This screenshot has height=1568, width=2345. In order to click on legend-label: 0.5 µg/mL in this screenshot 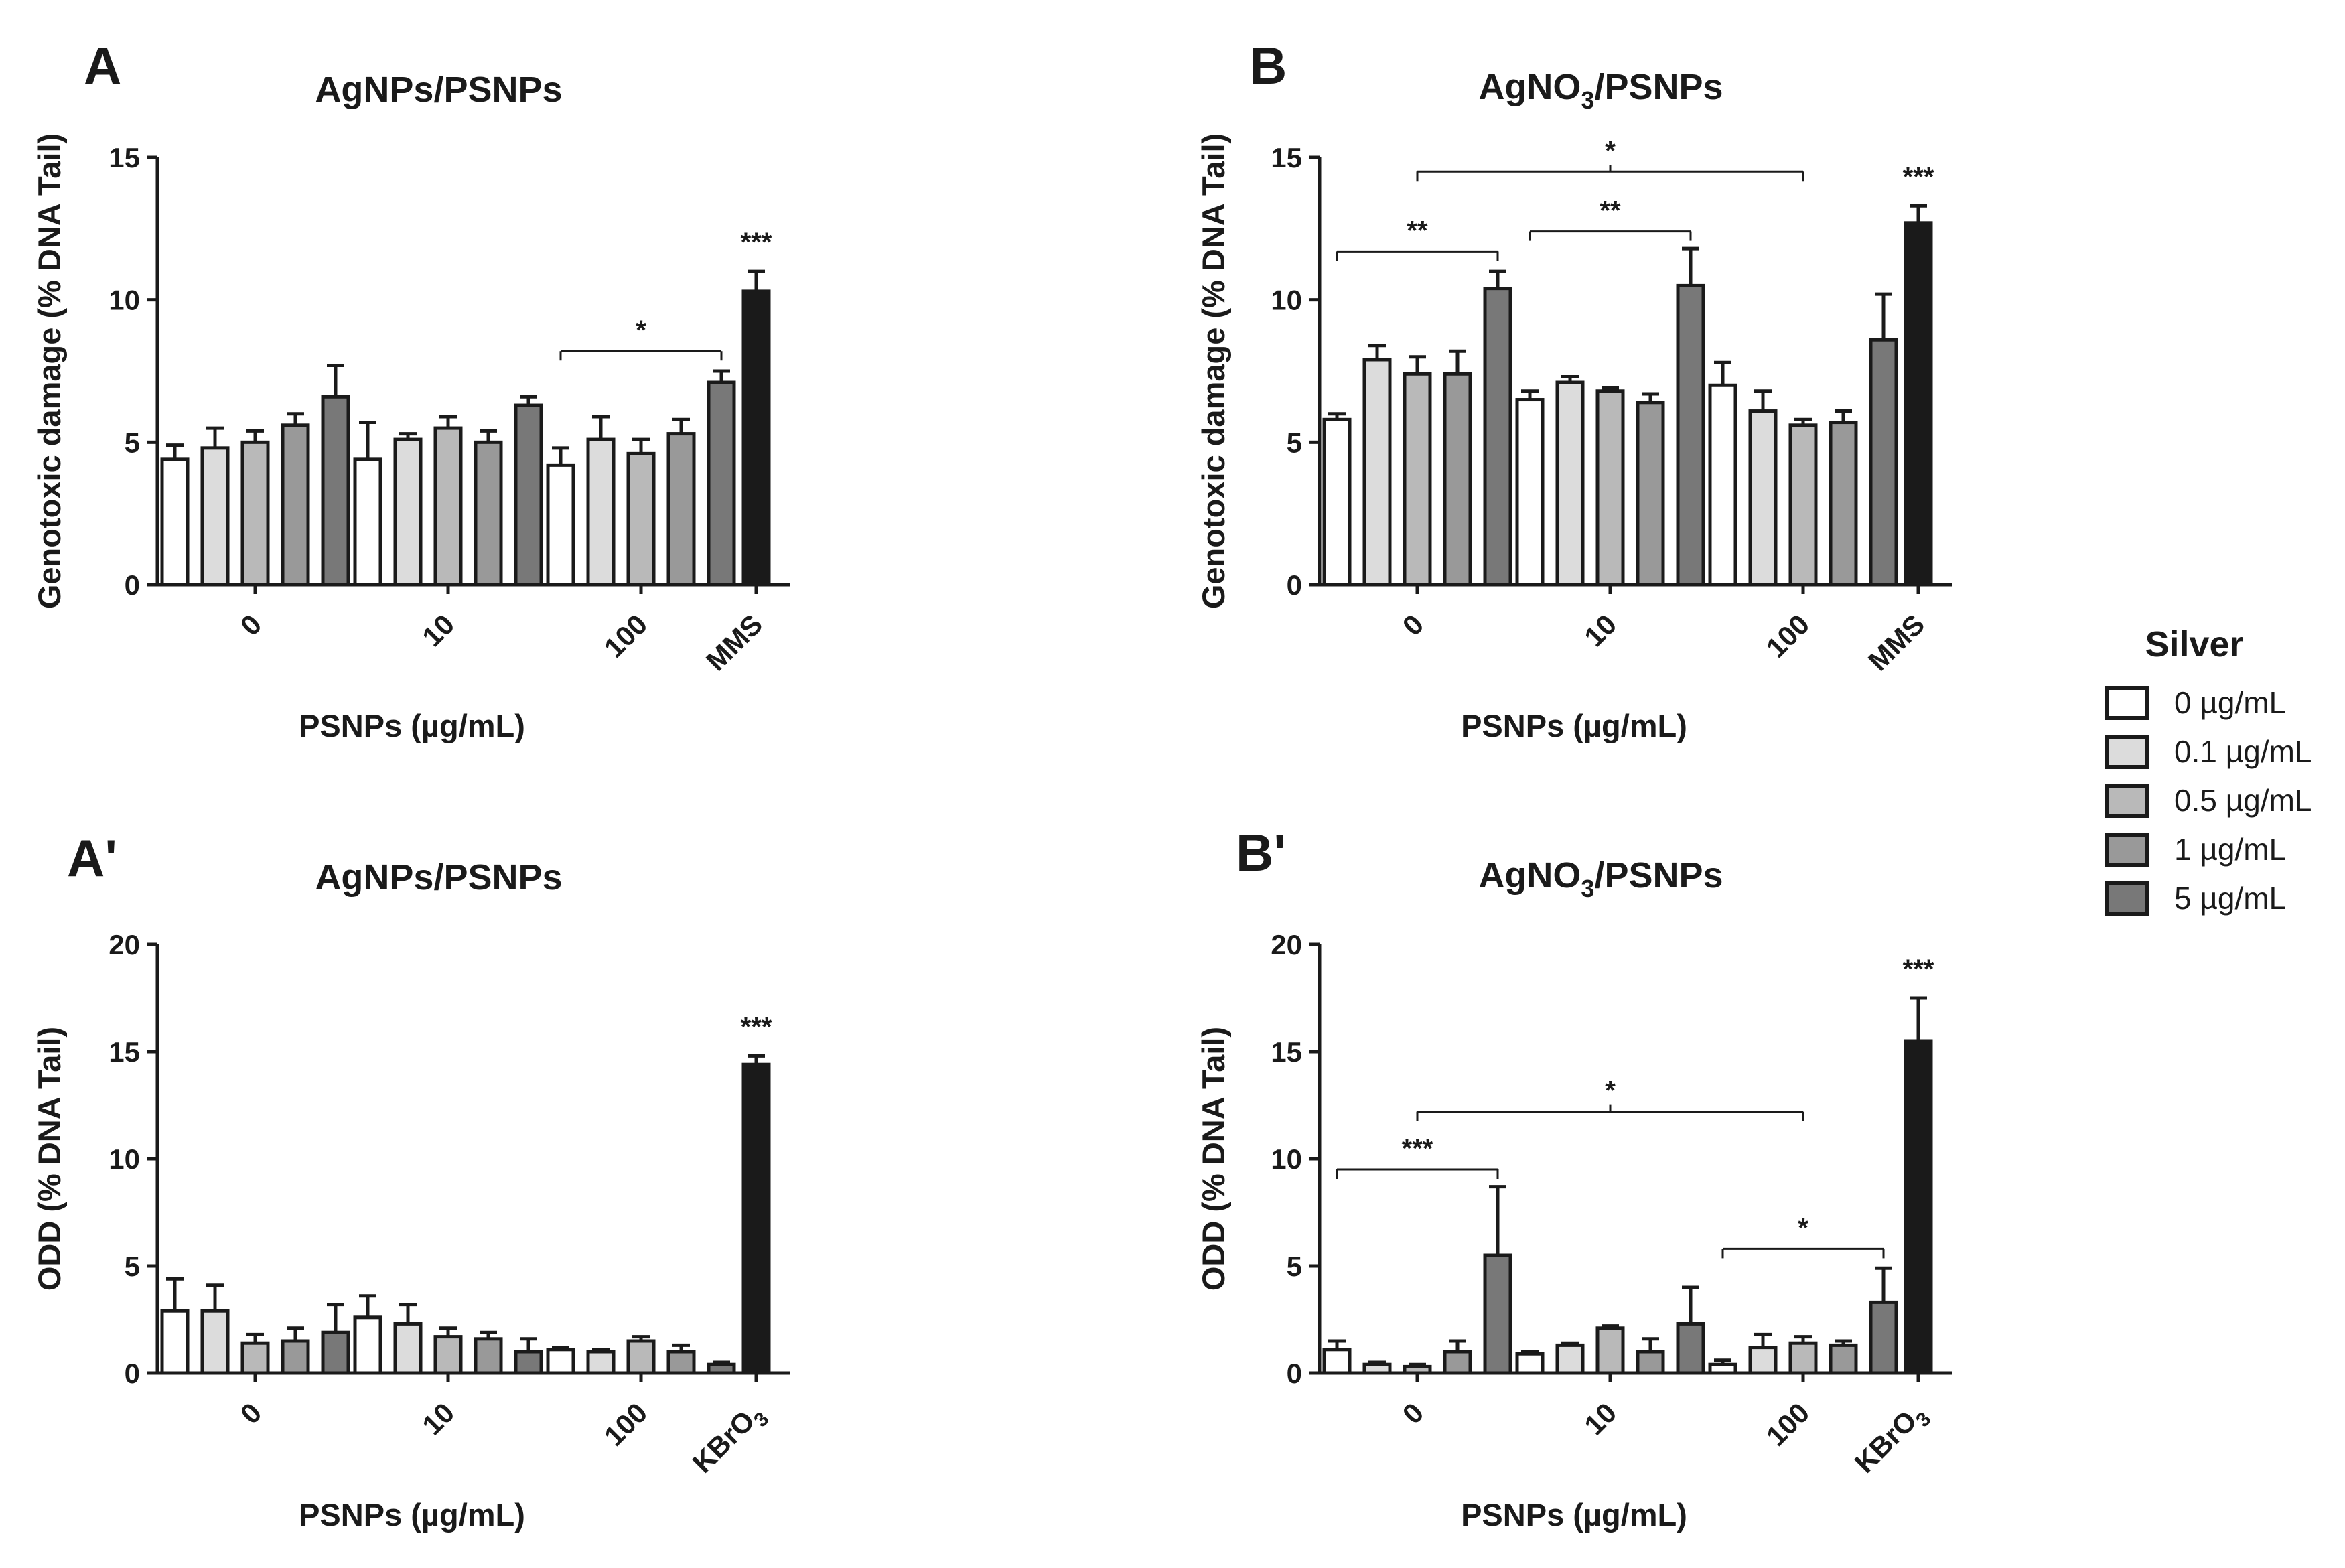, I will do `click(2243, 800)`.